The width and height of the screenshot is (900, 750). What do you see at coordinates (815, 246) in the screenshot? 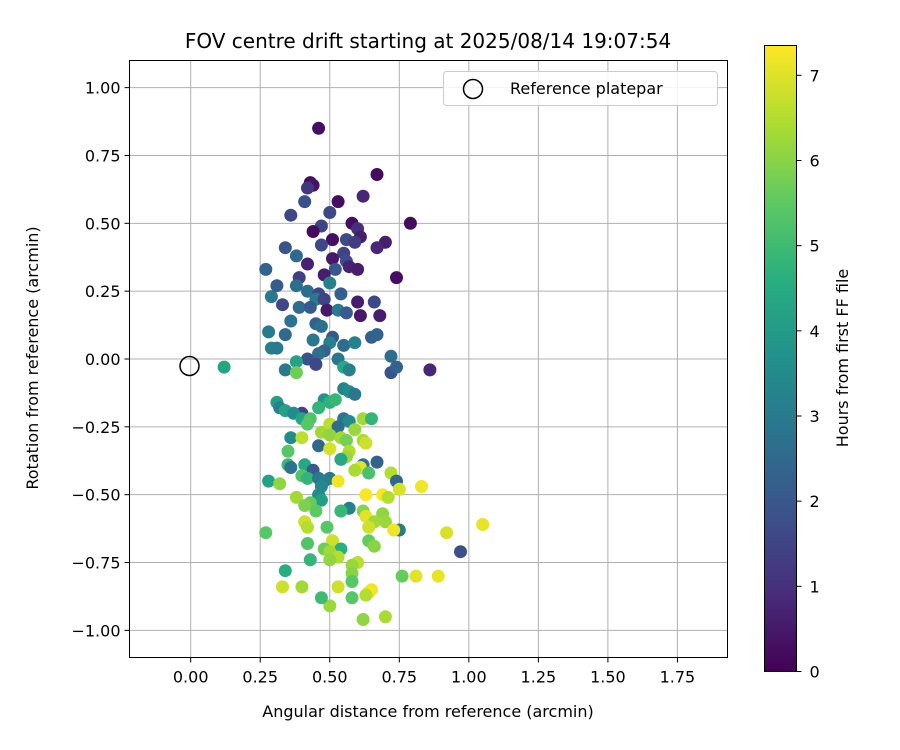
I see `colorbar-tick-label: 5` at bounding box center [815, 246].